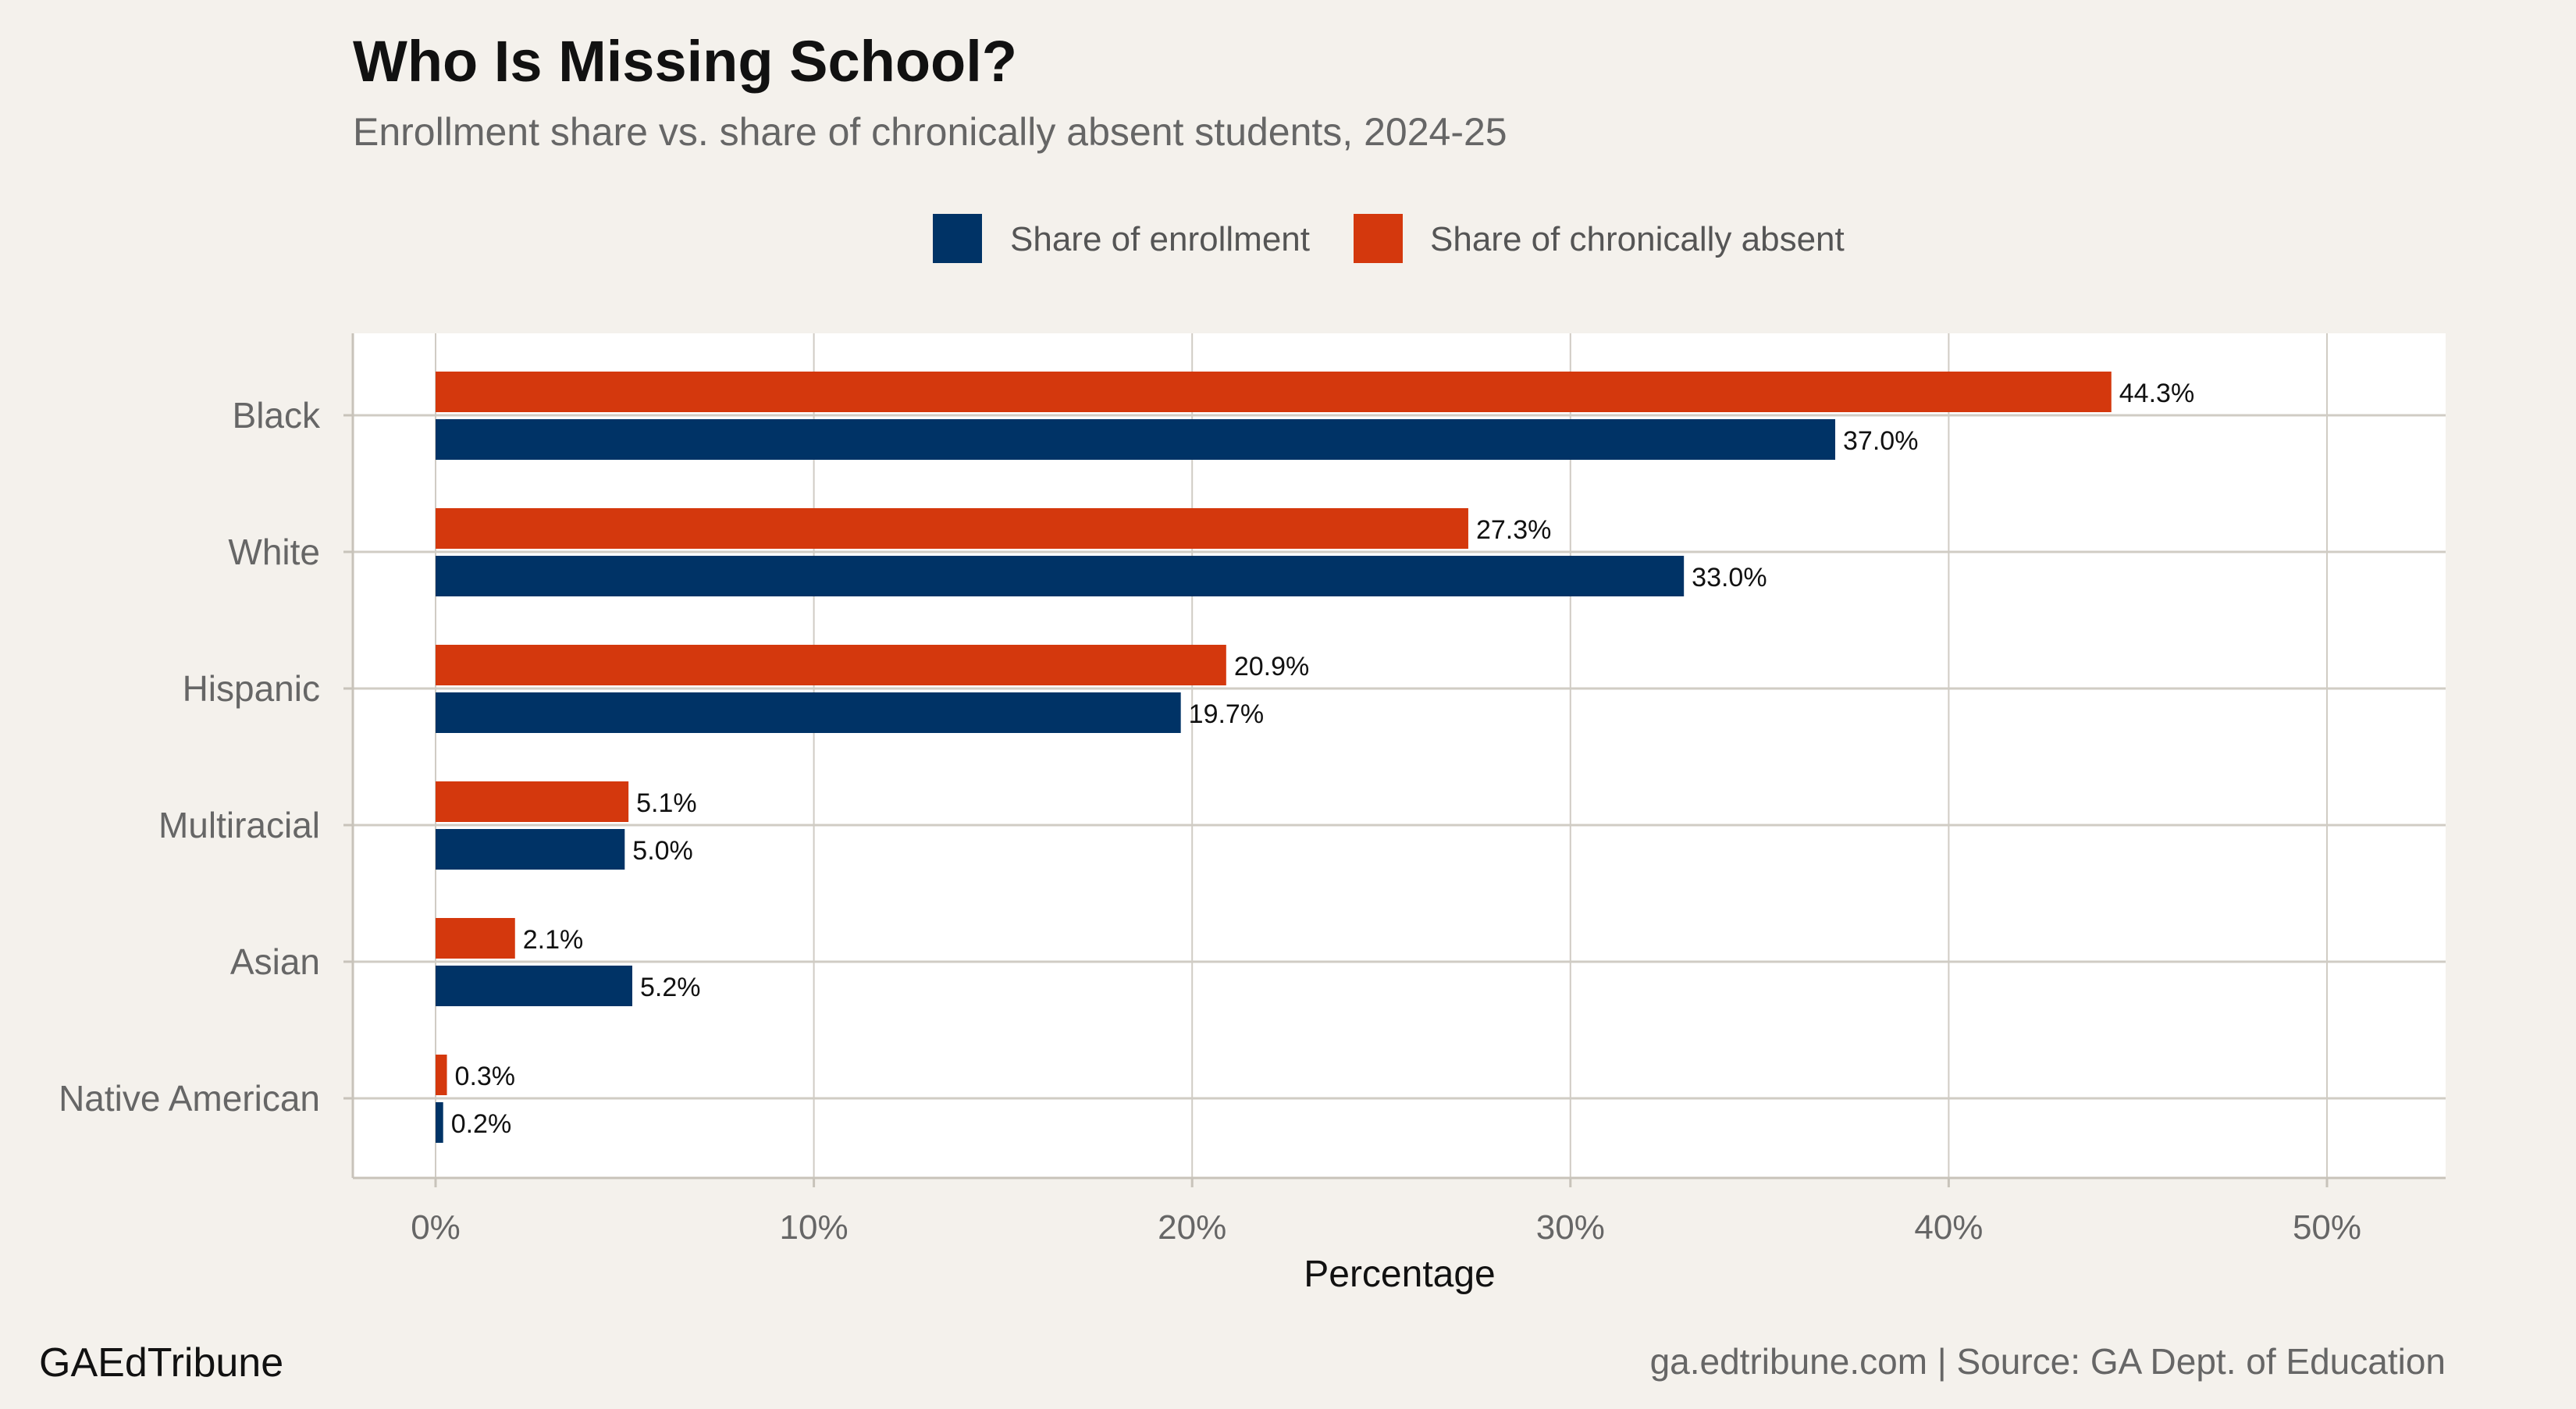 The width and height of the screenshot is (2576, 1409). I want to click on x-tick-label: 0%, so click(436, 1227).